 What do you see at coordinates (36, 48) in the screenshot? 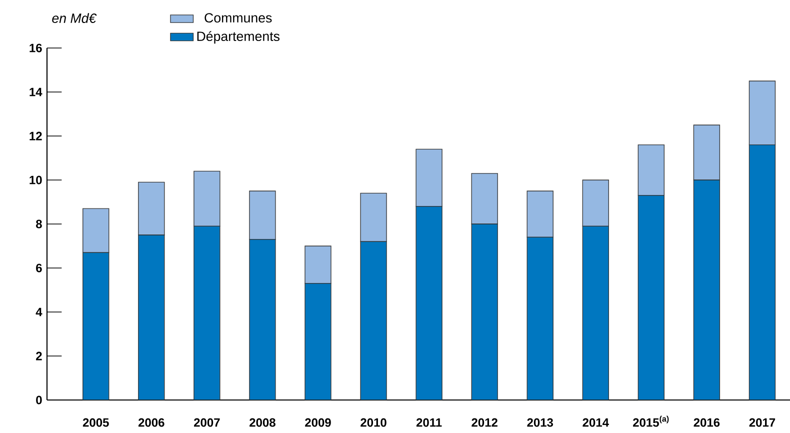
I see `y-tick-label: 16` at bounding box center [36, 48].